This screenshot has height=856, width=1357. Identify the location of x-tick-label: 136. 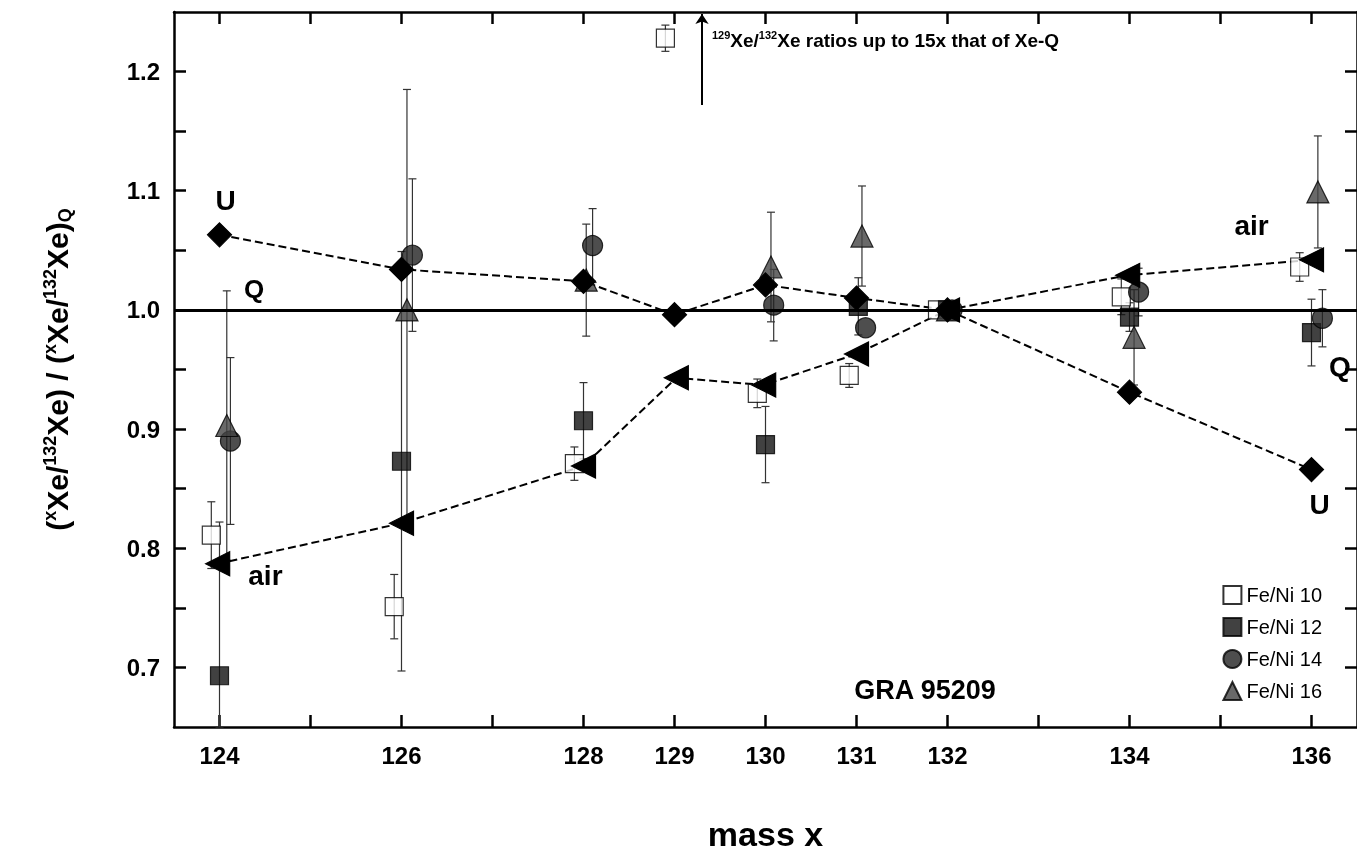
(1311, 755).